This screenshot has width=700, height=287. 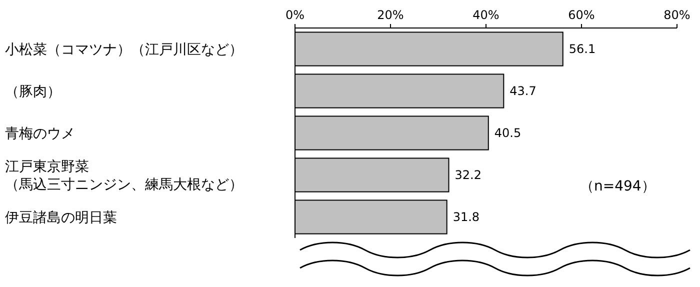 What do you see at coordinates (523, 91) in the screenshot?
I see `data-label: 43.7` at bounding box center [523, 91].